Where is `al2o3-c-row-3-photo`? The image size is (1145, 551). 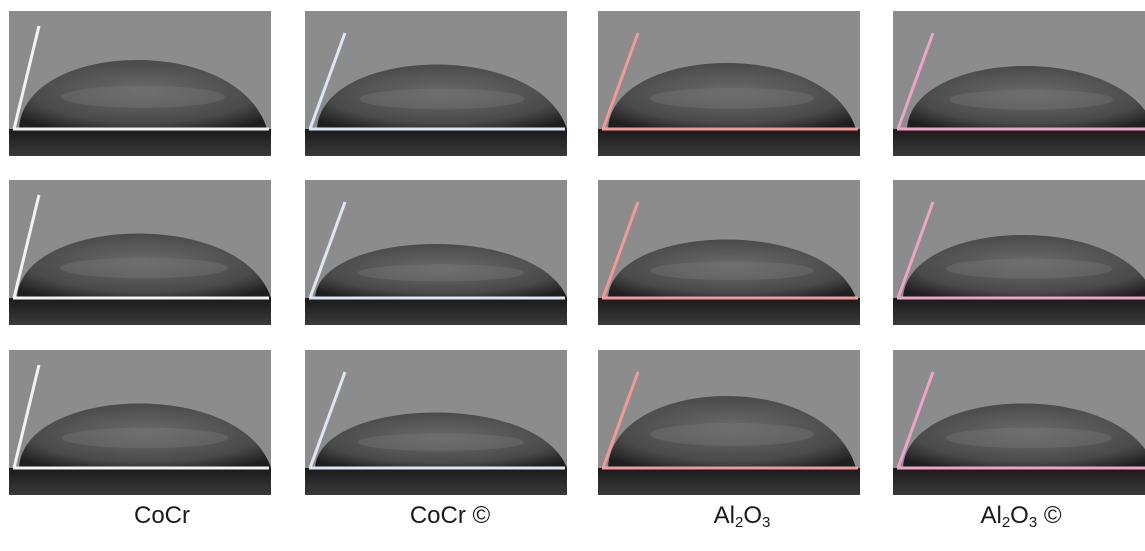
al2o3-c-row-3-photo is located at coordinates (1019, 422).